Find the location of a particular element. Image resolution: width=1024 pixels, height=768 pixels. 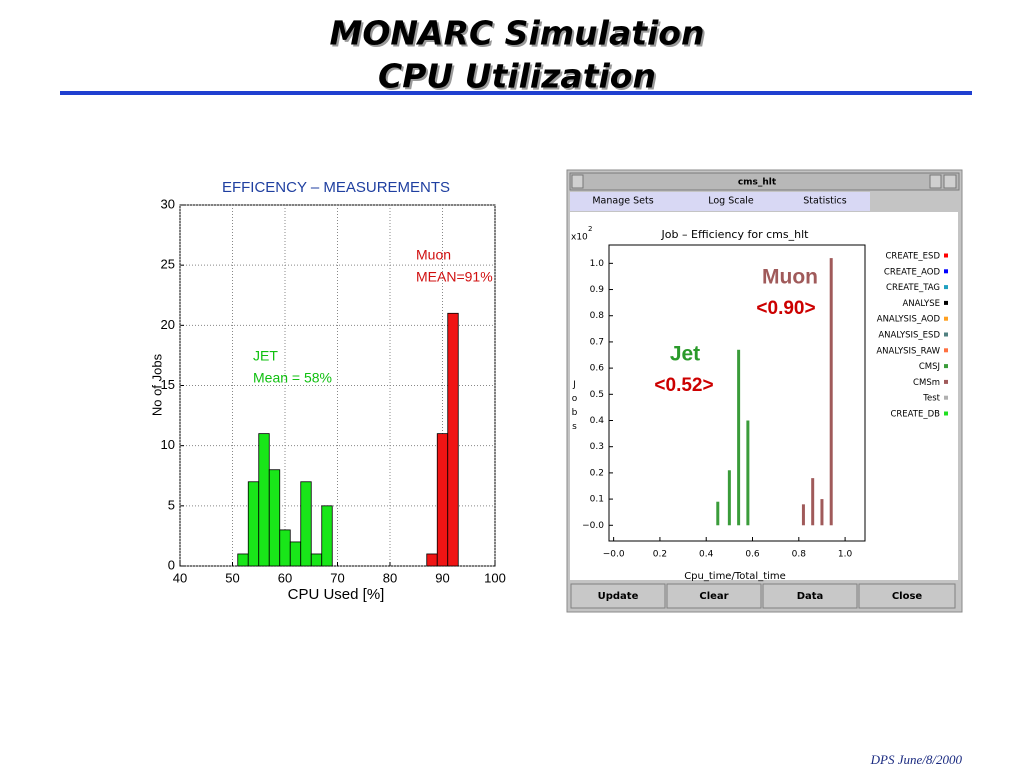

title-shadow: MONARC Simulation is located at coordinates (519, 35).